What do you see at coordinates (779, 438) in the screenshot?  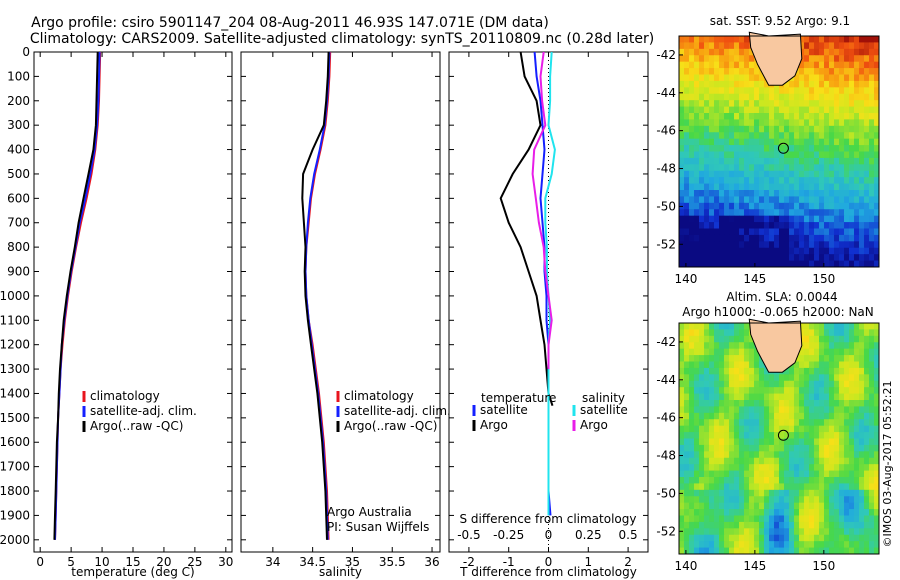 I see `map-frame` at bounding box center [779, 438].